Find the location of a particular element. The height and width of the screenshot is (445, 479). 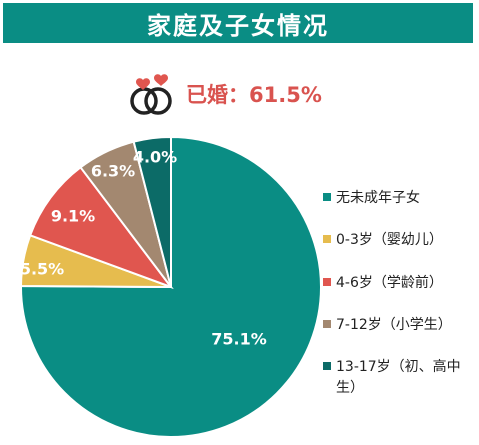

data-label-1: 5.5% is located at coordinates (42, 269).